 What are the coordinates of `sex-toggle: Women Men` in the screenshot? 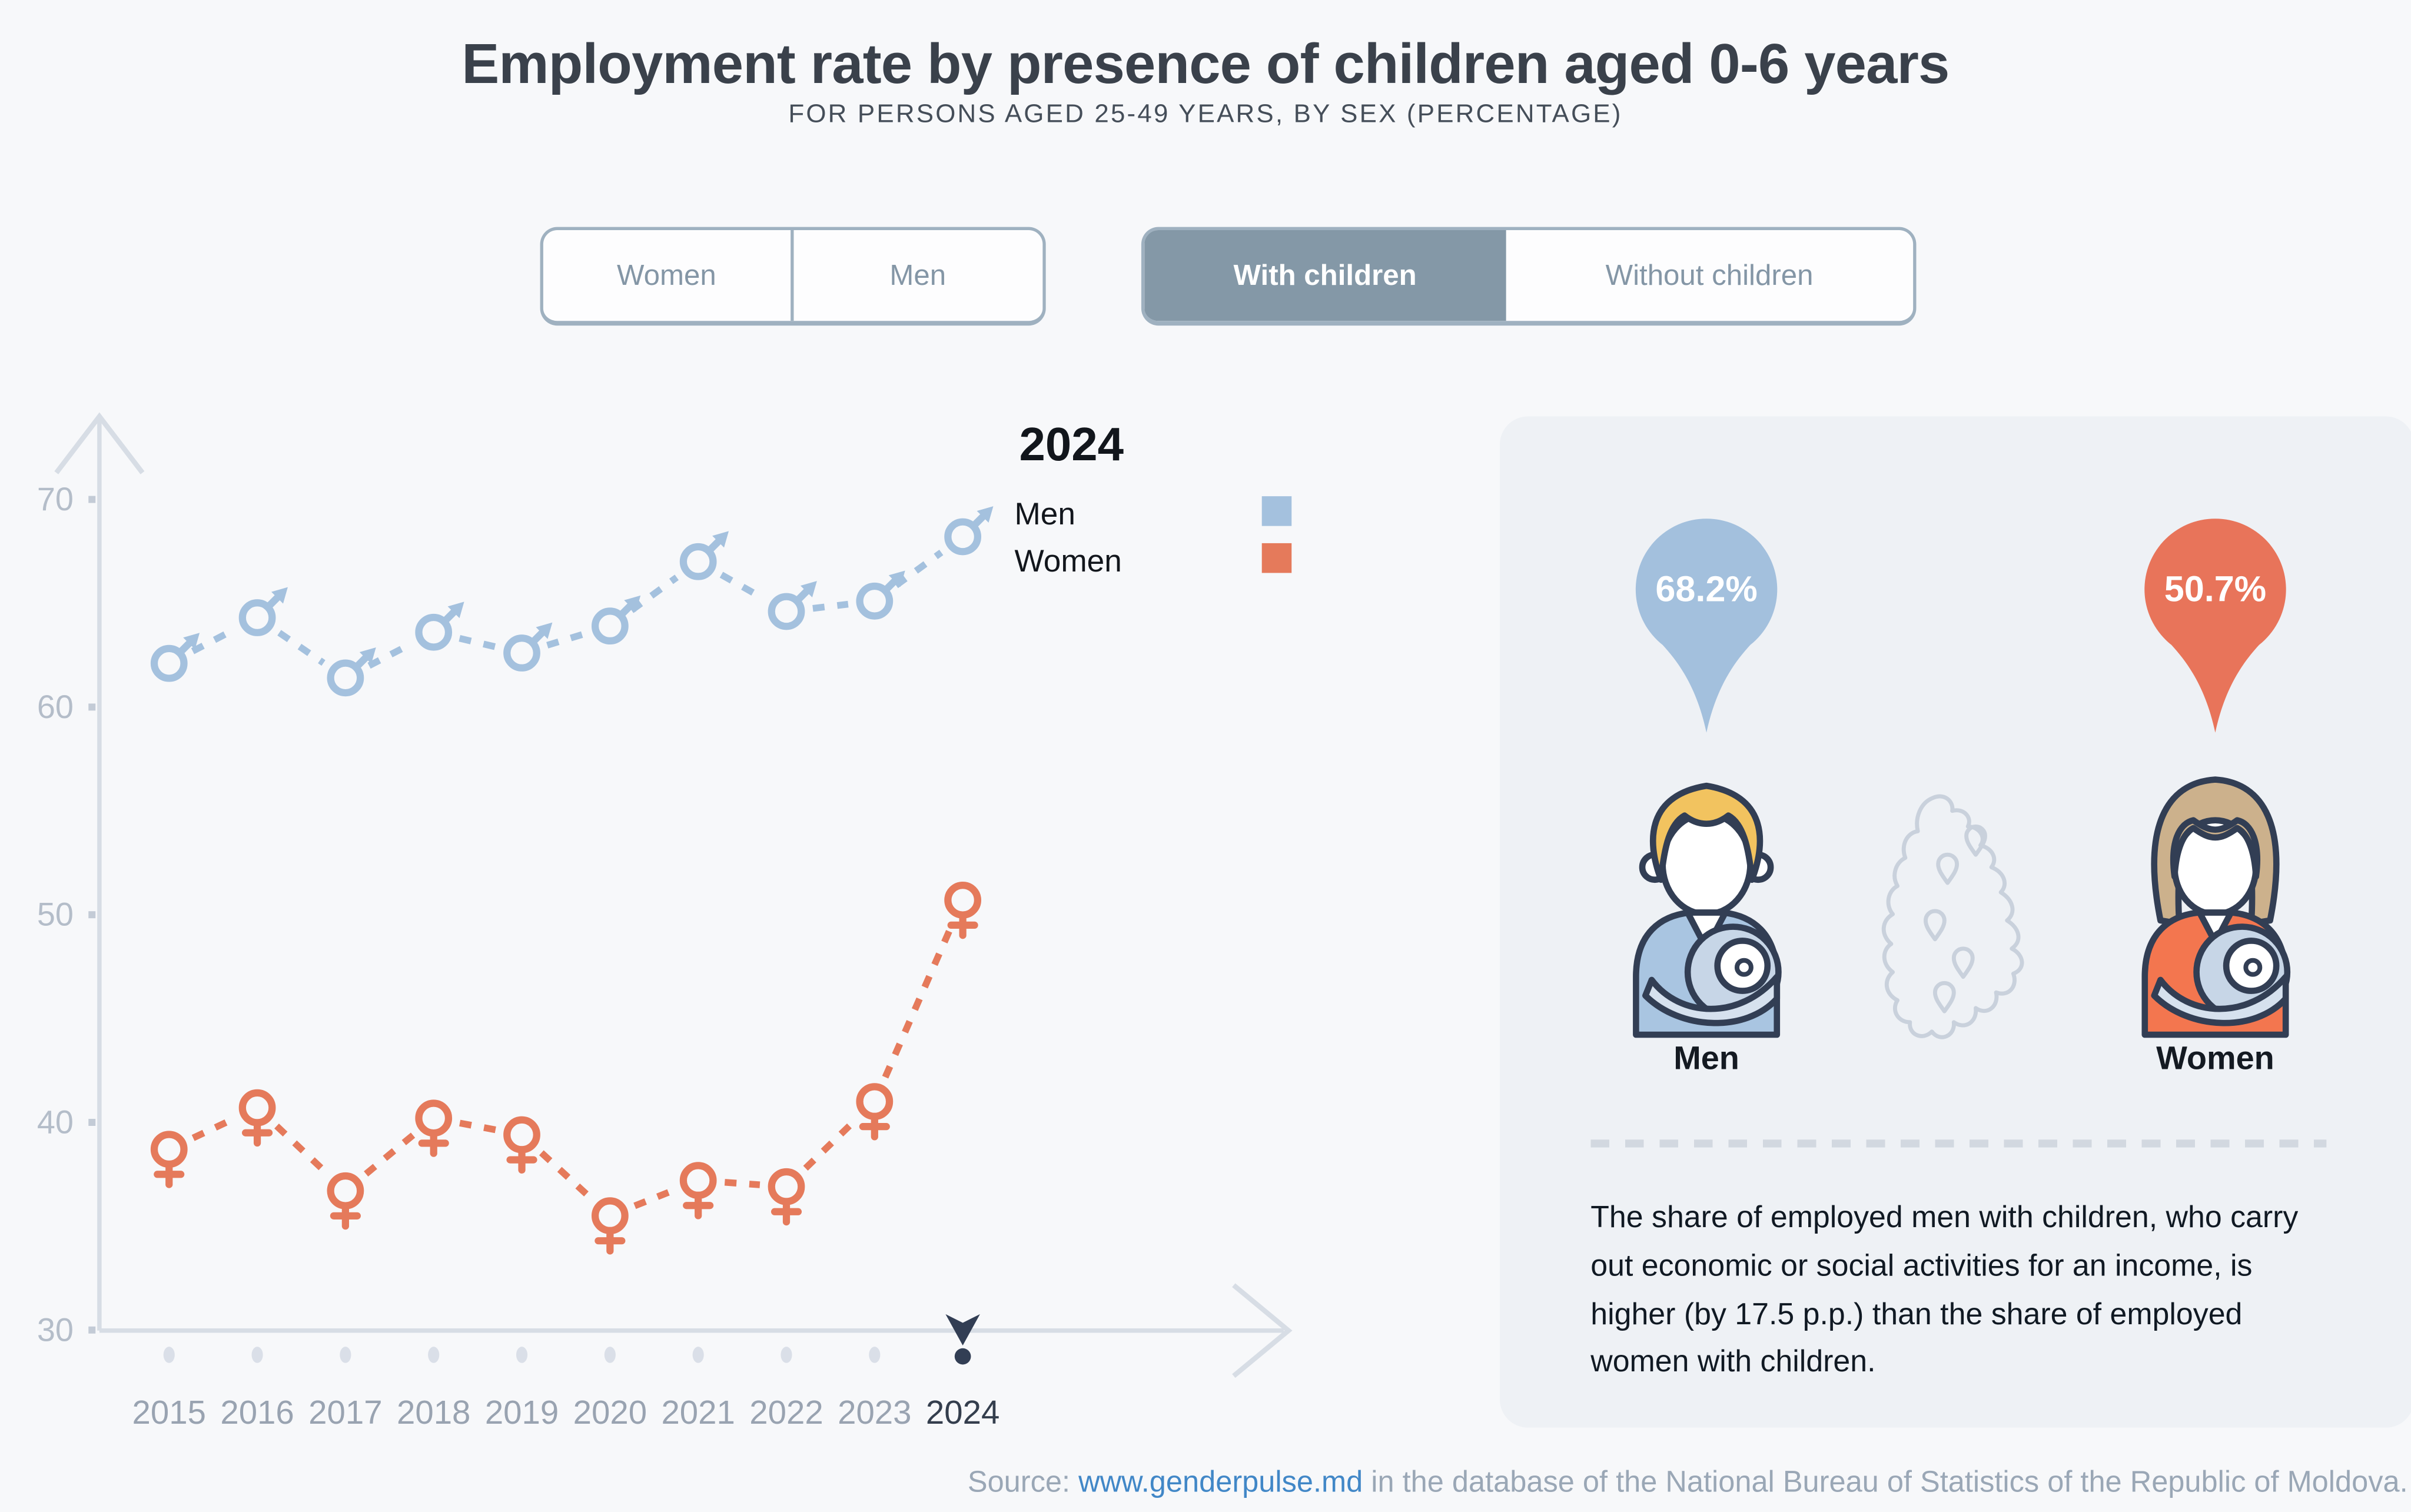 It's located at (793, 277).